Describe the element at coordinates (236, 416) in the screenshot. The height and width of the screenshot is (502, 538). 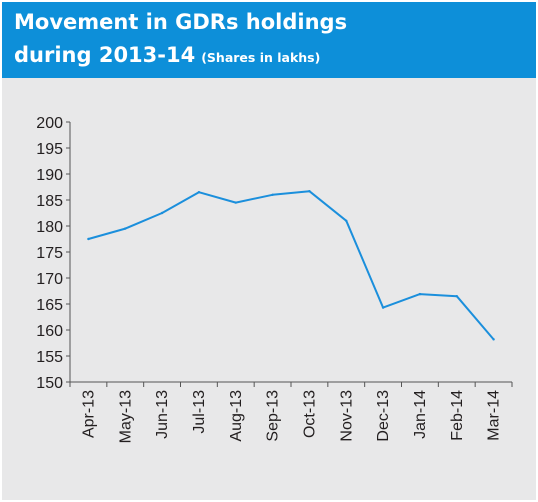
I see `x-tick-label: Aug-13` at that location.